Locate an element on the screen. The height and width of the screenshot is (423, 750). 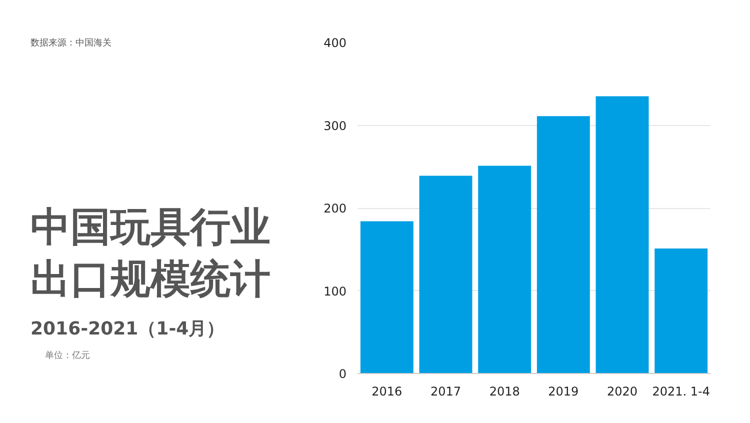
x-tick-label: 2018 is located at coordinates (504, 391).